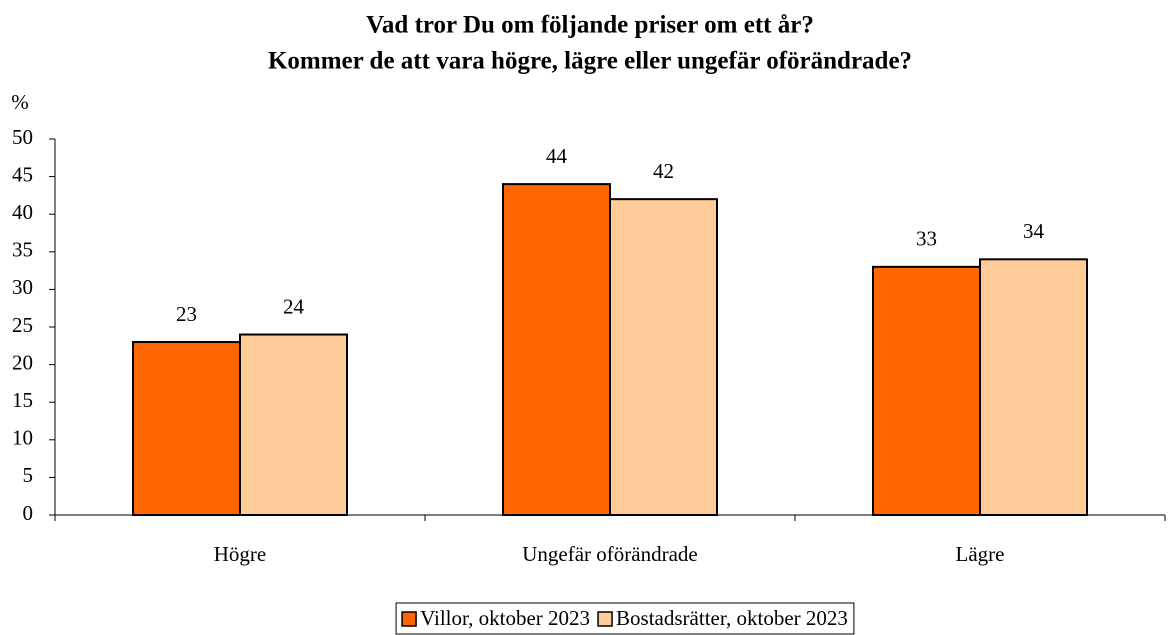  I want to click on data-label: 23, so click(186, 314).